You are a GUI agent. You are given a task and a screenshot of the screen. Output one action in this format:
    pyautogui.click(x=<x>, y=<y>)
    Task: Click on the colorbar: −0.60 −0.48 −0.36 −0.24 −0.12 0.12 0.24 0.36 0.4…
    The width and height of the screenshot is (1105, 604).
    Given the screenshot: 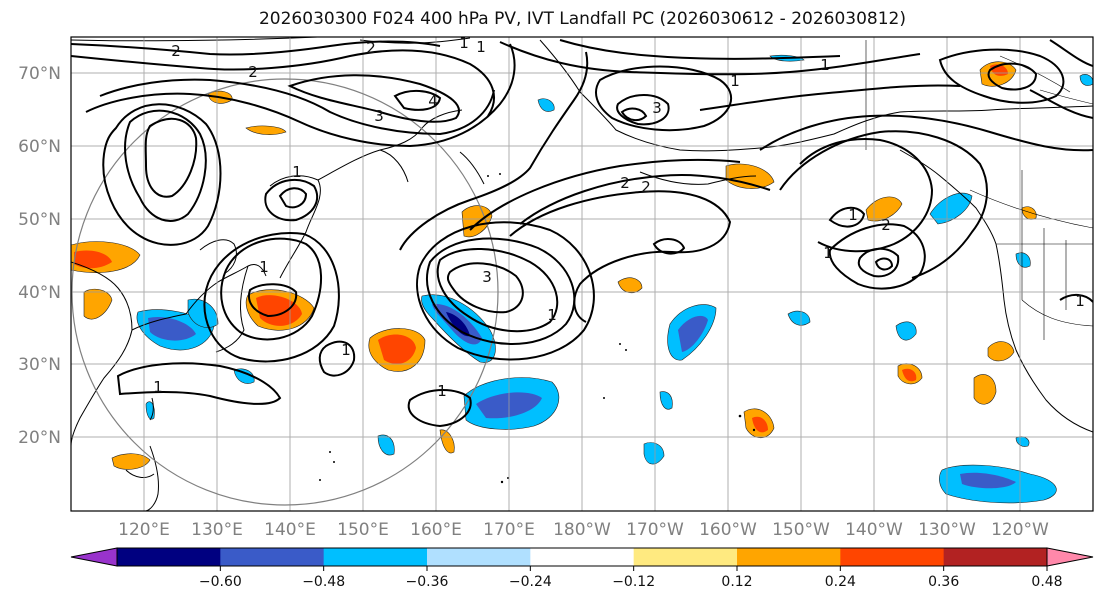 What is the action you would take?
    pyautogui.click(x=582, y=568)
    